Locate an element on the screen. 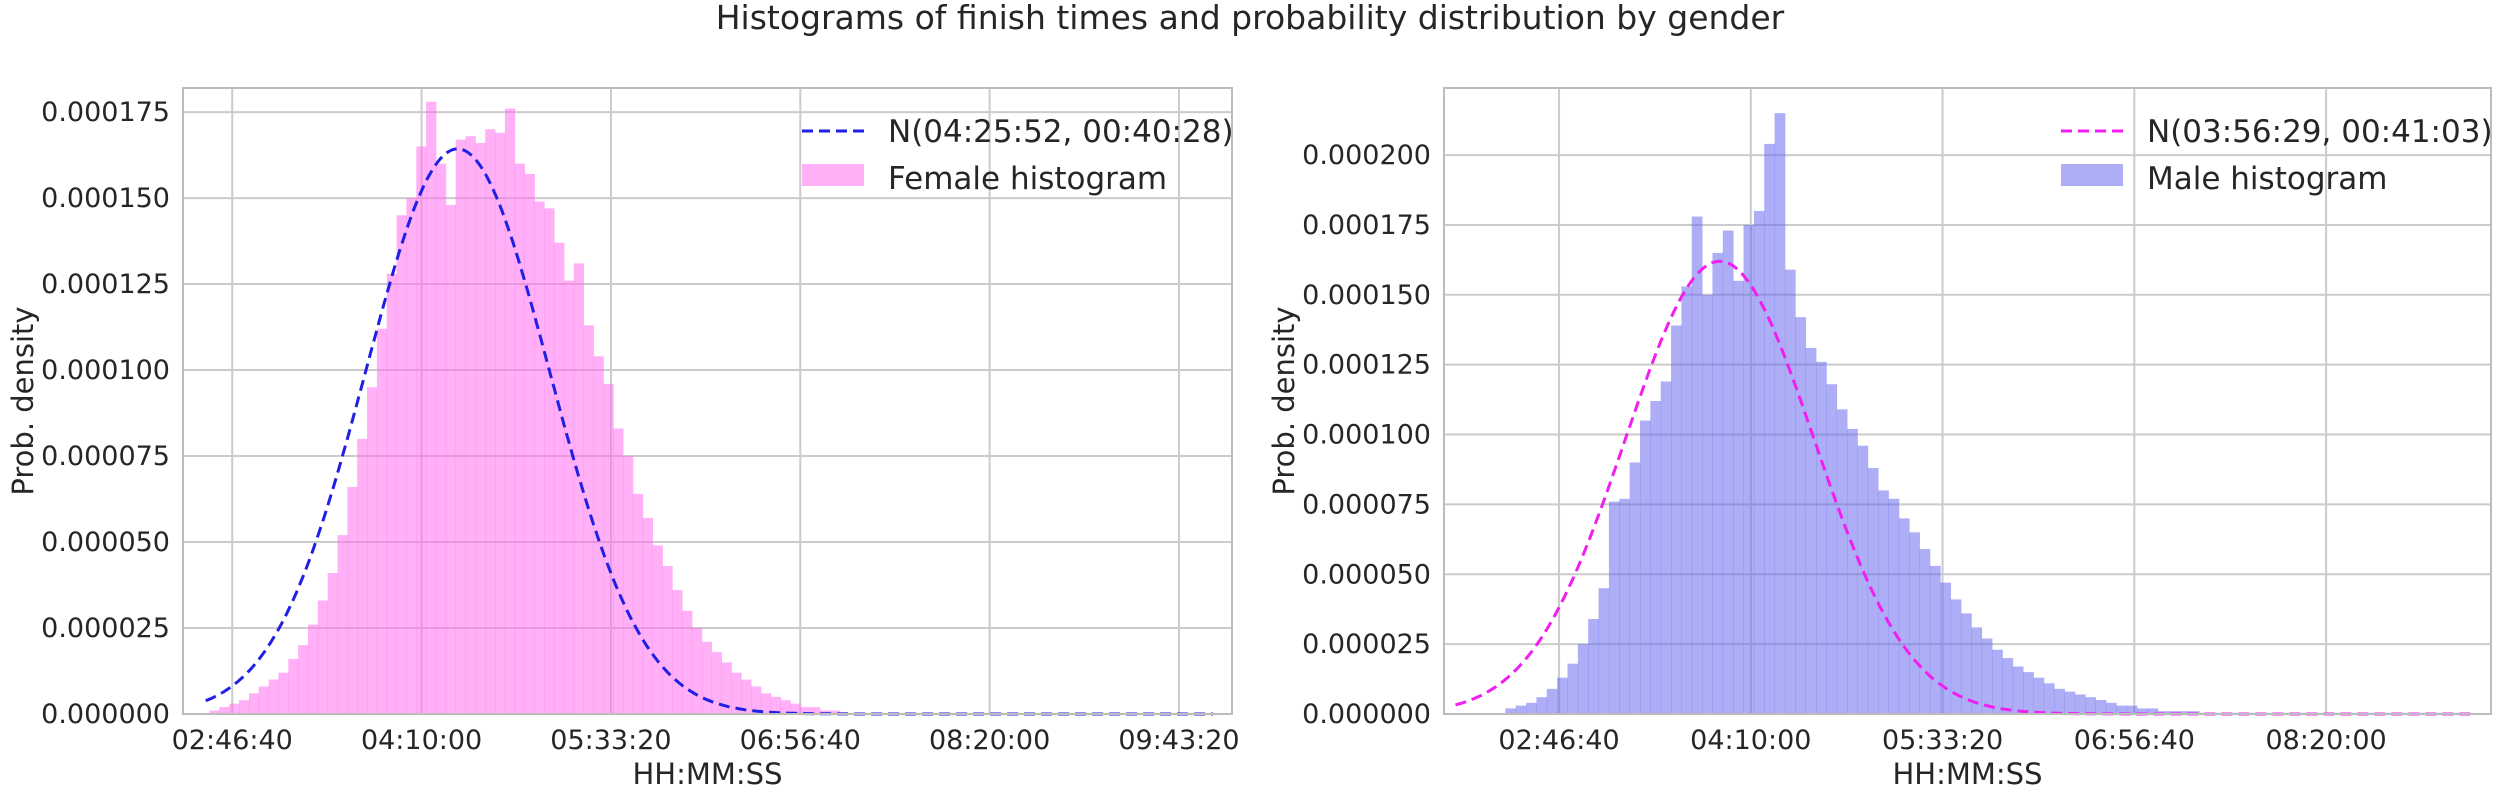 This screenshot has height=789, width=2500. legend-histogram-label: Male histogram is located at coordinates (2267, 179).